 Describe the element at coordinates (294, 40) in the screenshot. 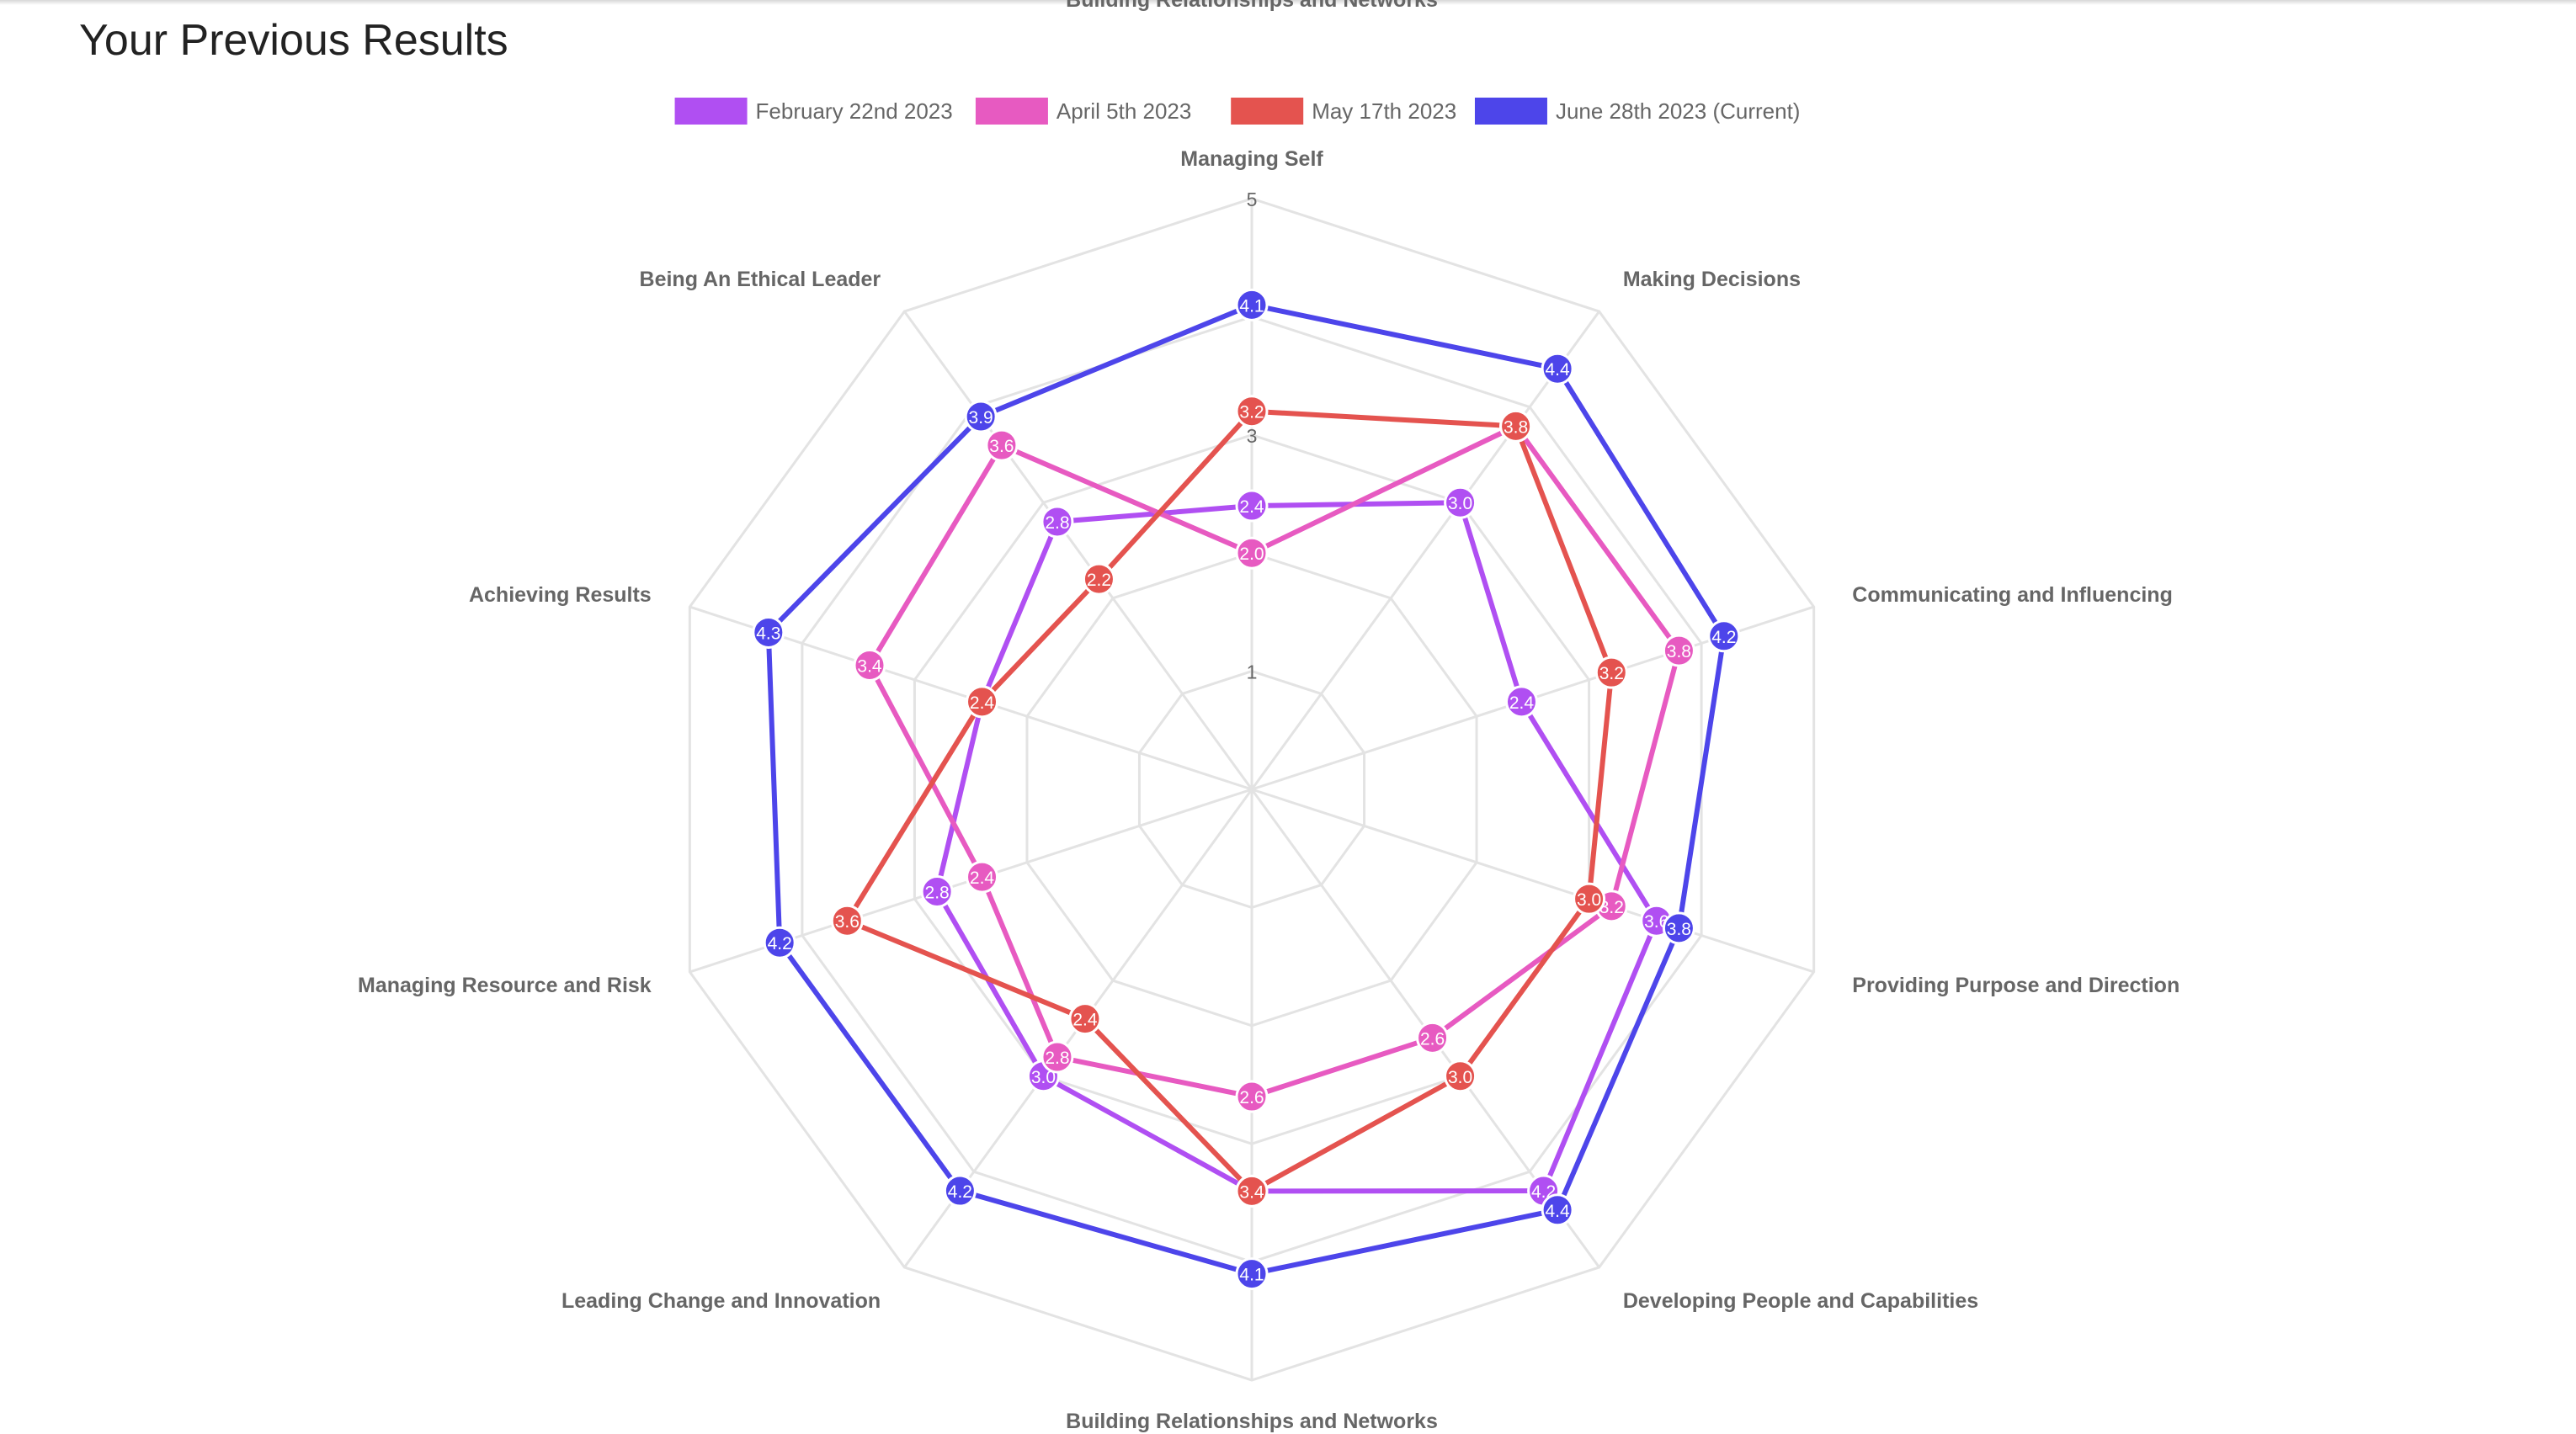

I see `page-title: Your Previous Results` at that location.